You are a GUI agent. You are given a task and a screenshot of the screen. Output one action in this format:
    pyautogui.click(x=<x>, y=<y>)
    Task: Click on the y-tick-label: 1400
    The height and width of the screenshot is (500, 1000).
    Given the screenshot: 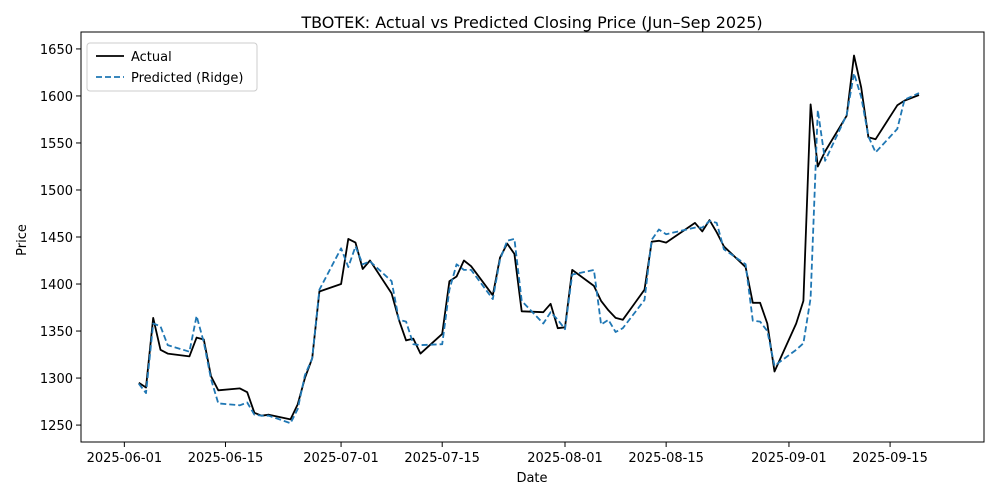 What is the action you would take?
    pyautogui.click(x=56, y=285)
    